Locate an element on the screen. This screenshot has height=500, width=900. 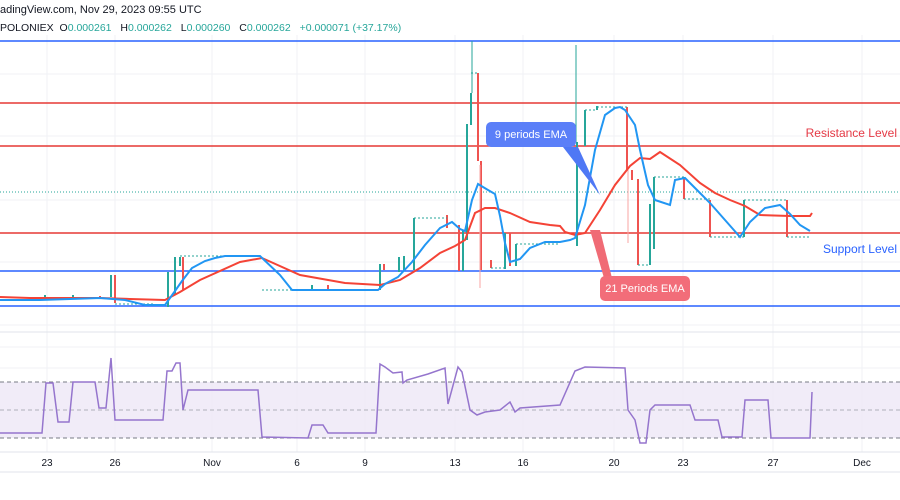
exchange-name: POLONIEX is located at coordinates (27, 28).